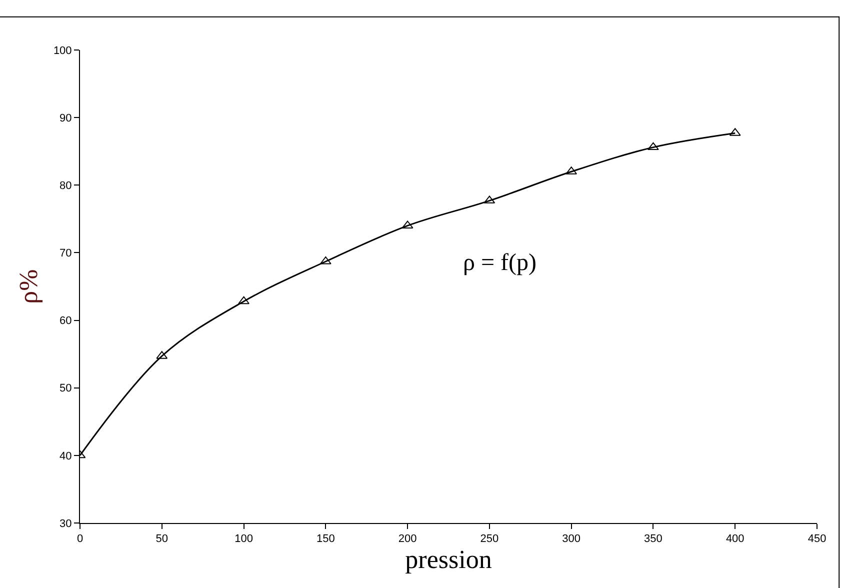 The image size is (847, 588). Describe the element at coordinates (28, 286) in the screenshot. I see `y-axis-title: ρ%` at that location.